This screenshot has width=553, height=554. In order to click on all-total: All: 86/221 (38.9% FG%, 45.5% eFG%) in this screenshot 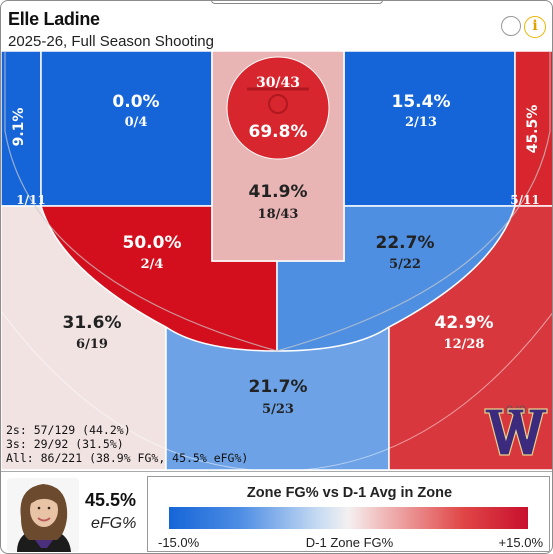, I will do `click(127, 458)`.